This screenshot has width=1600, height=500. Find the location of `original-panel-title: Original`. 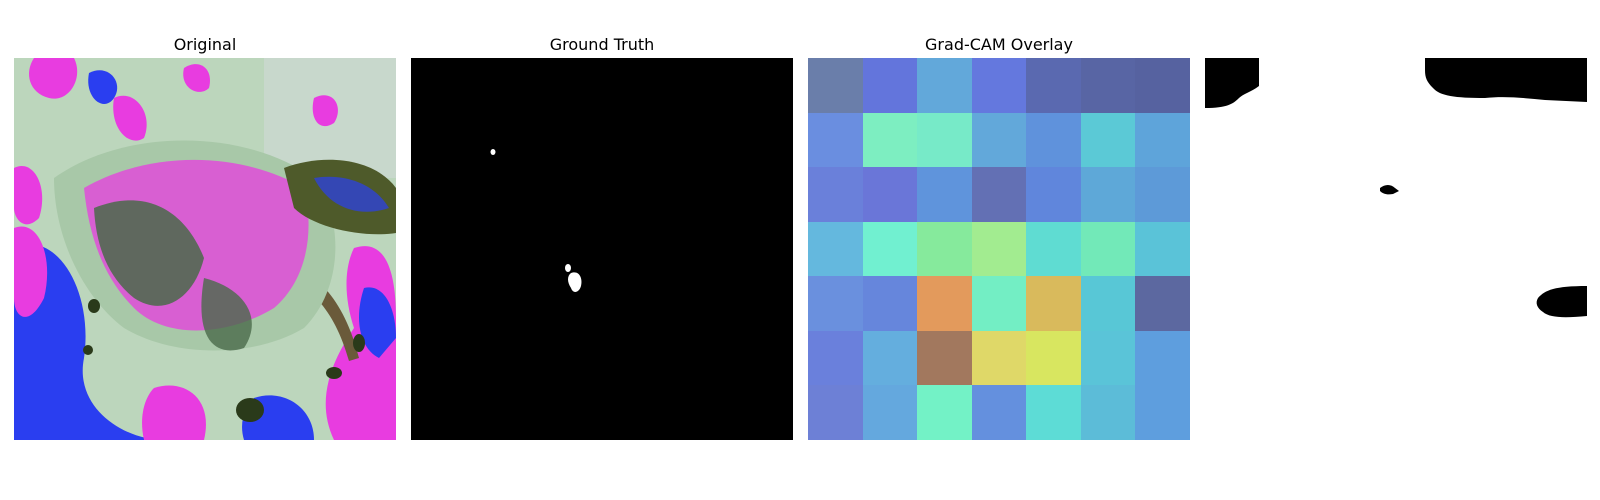

original-panel-title: Original is located at coordinates (205, 44).